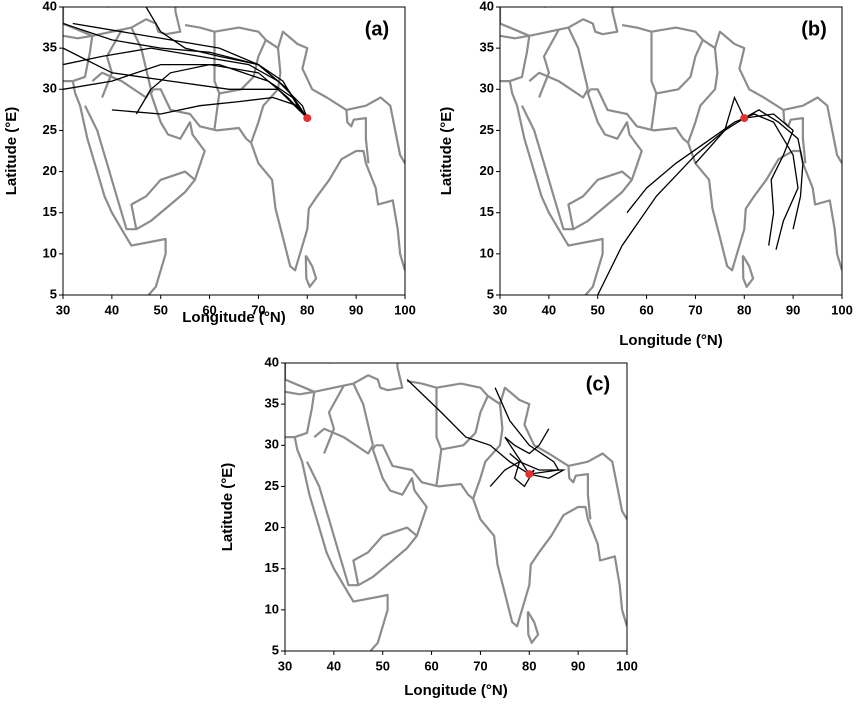 Image resolution: width=857 pixels, height=704 pixels. Describe the element at coordinates (744, 309) in the screenshot. I see `x-tick-label: 80` at that location.